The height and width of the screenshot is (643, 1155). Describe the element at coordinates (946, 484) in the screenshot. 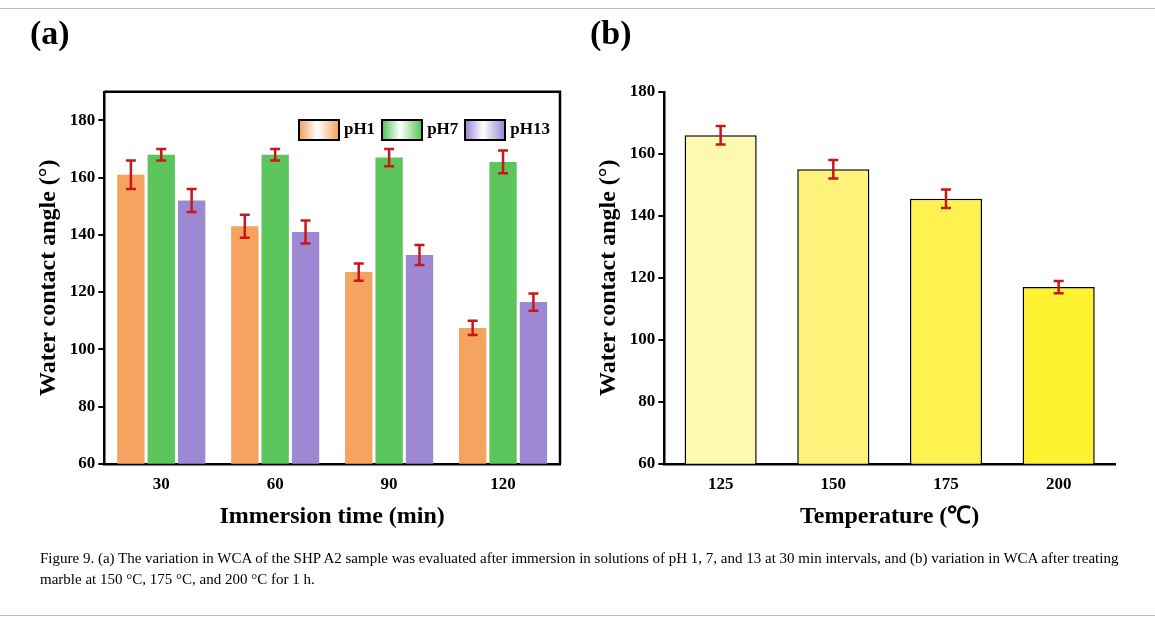

I see `x-tick-label: 175` at that location.